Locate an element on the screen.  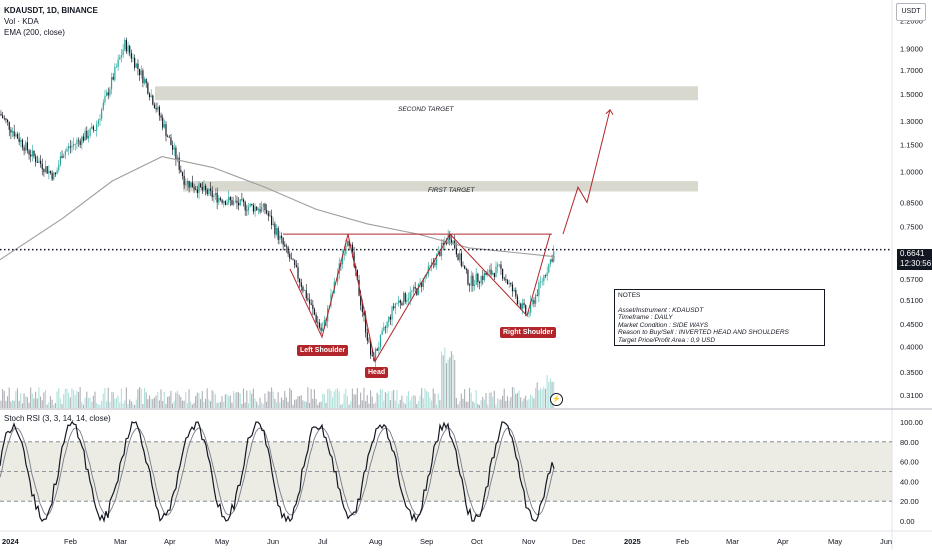
stoch-k-line is located at coordinates (277, 471).